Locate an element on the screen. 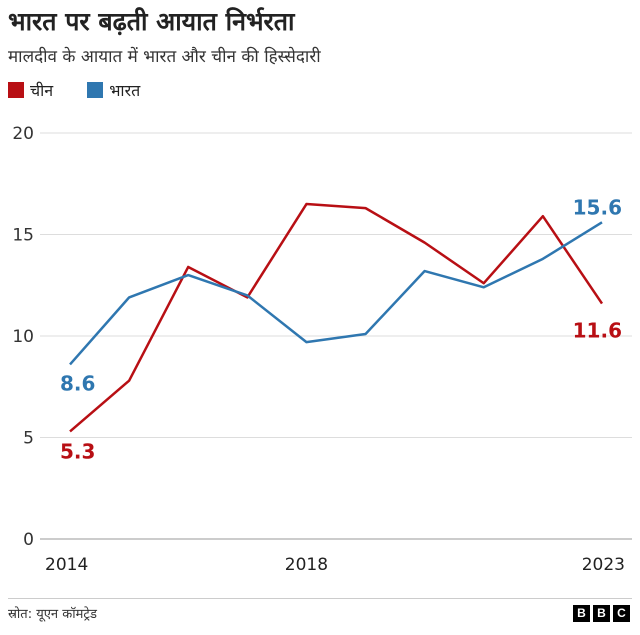 Image resolution: width=640 pixels, height=635 pixels. legend-item-china: चीन is located at coordinates (30, 90).